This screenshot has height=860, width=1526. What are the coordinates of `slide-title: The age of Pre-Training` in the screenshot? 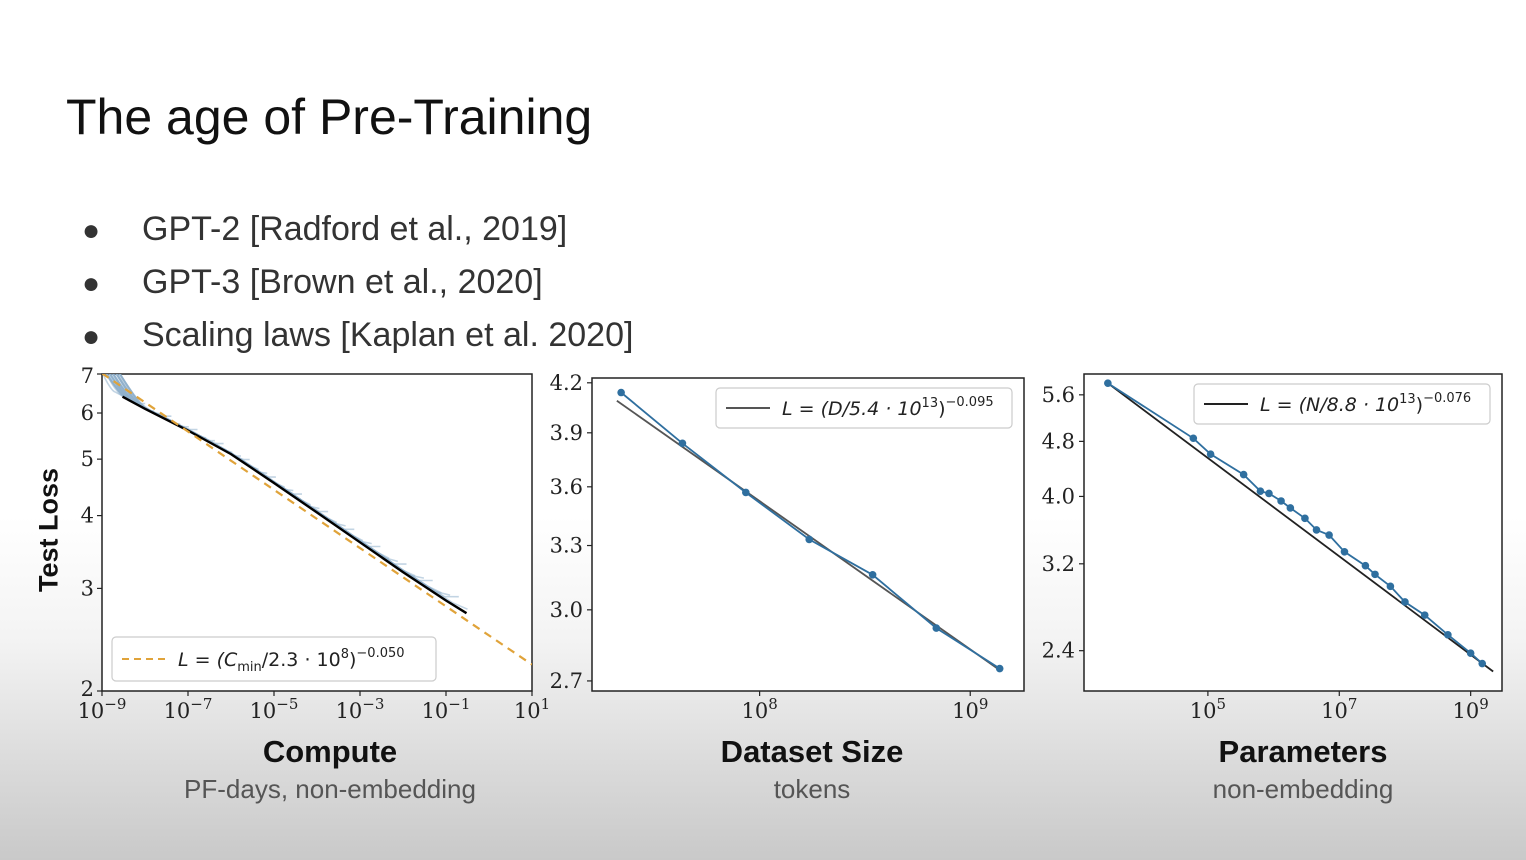 It's located at (329, 117).